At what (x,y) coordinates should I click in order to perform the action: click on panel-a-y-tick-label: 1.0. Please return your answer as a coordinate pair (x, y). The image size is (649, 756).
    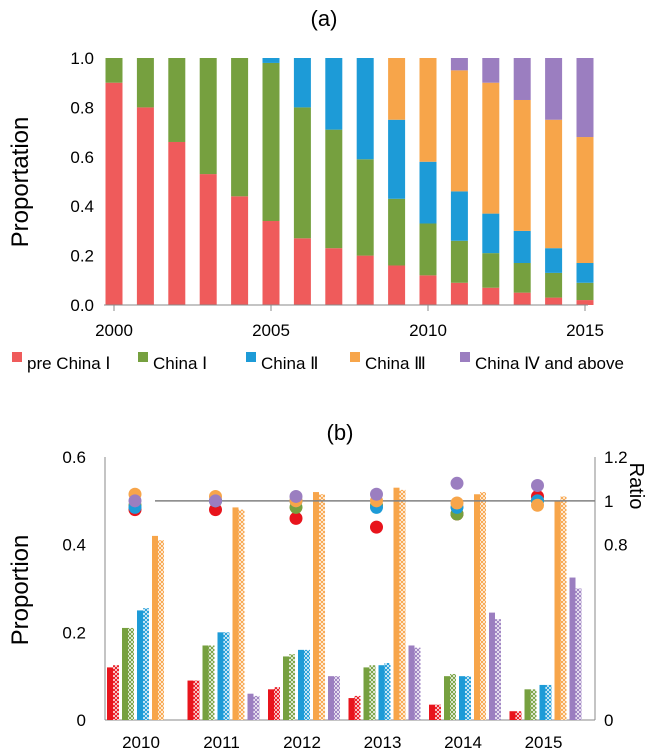
    Looking at the image, I should click on (82, 58).